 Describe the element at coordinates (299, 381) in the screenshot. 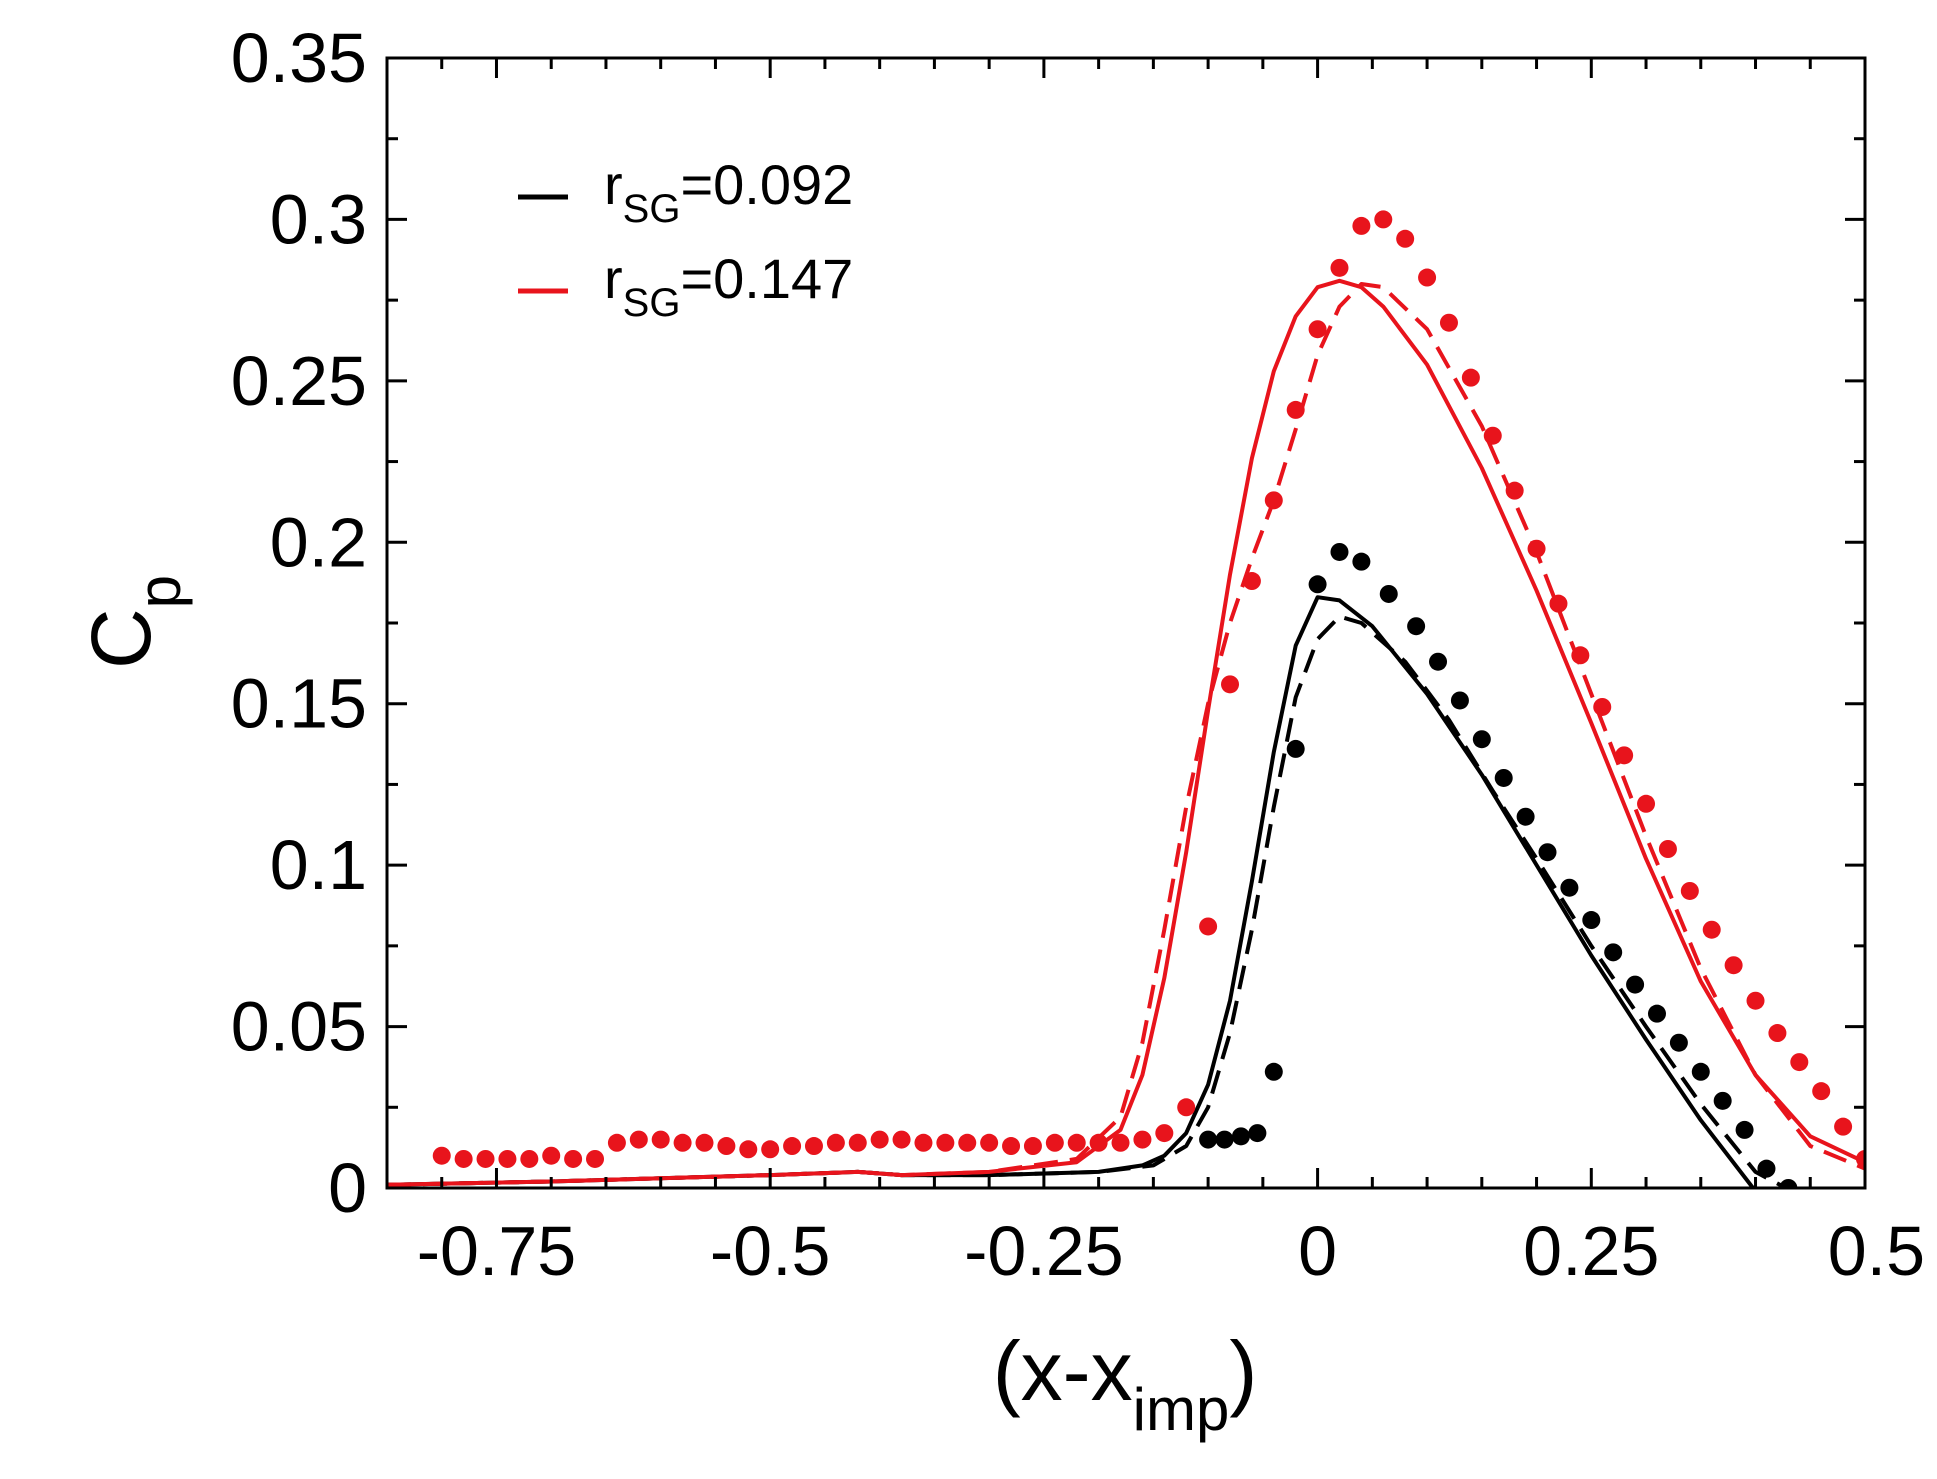

I see `y-tick-label: 0.25` at that location.